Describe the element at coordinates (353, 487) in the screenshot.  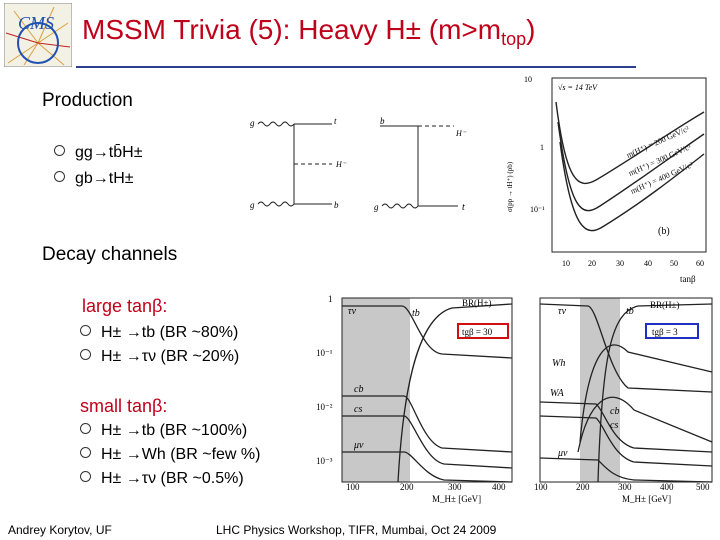
I see `brl-xtick: 100` at that location.